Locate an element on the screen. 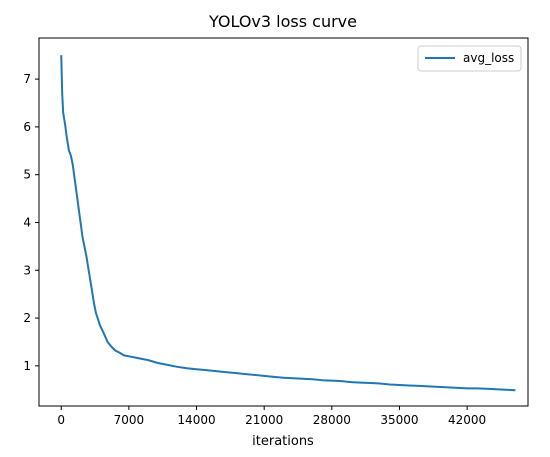 The height and width of the screenshot is (457, 550). y-tick-label: 4 is located at coordinates (27, 222).